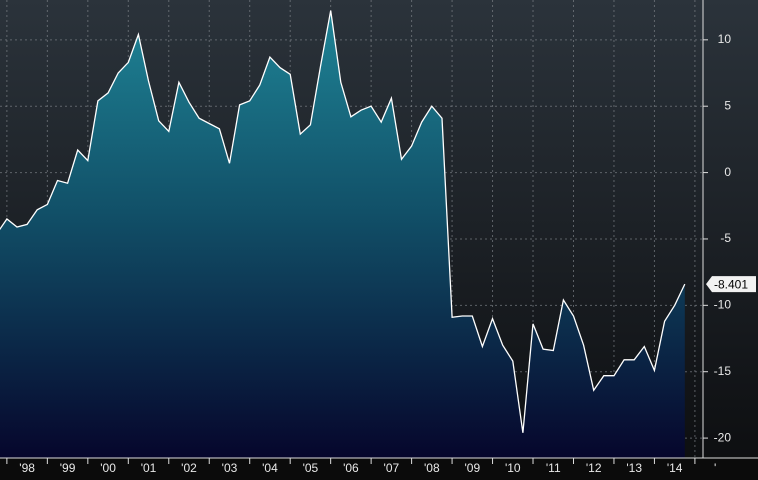  What do you see at coordinates (727, 105) in the screenshot?
I see `y-tick-label: 5` at bounding box center [727, 105].